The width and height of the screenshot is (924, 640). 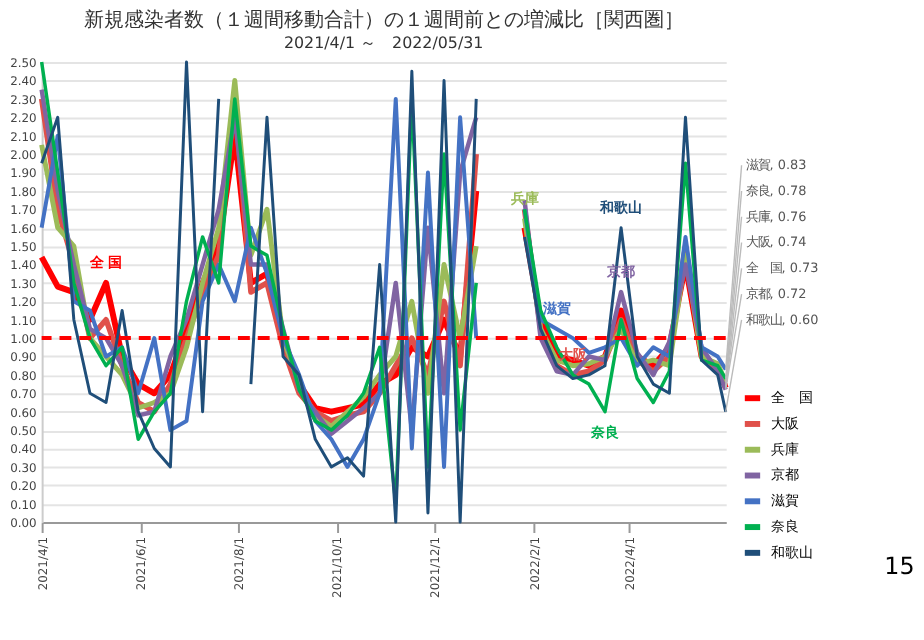 I want to click on text: 15, so click(x=899, y=565).